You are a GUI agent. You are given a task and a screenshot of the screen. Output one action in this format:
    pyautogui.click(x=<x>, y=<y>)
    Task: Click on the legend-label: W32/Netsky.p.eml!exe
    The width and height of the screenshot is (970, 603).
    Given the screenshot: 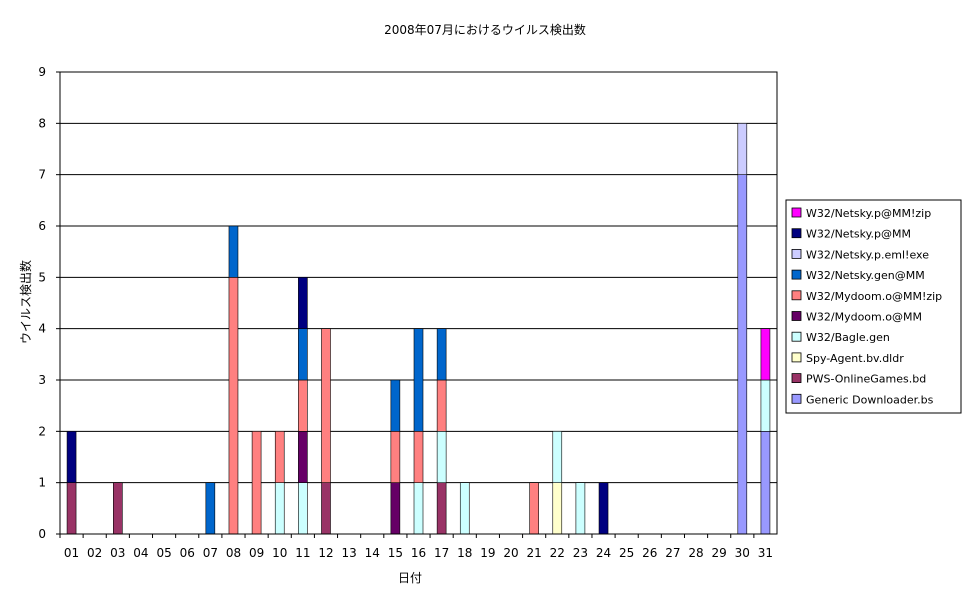 What is the action you would take?
    pyautogui.click(x=867, y=254)
    